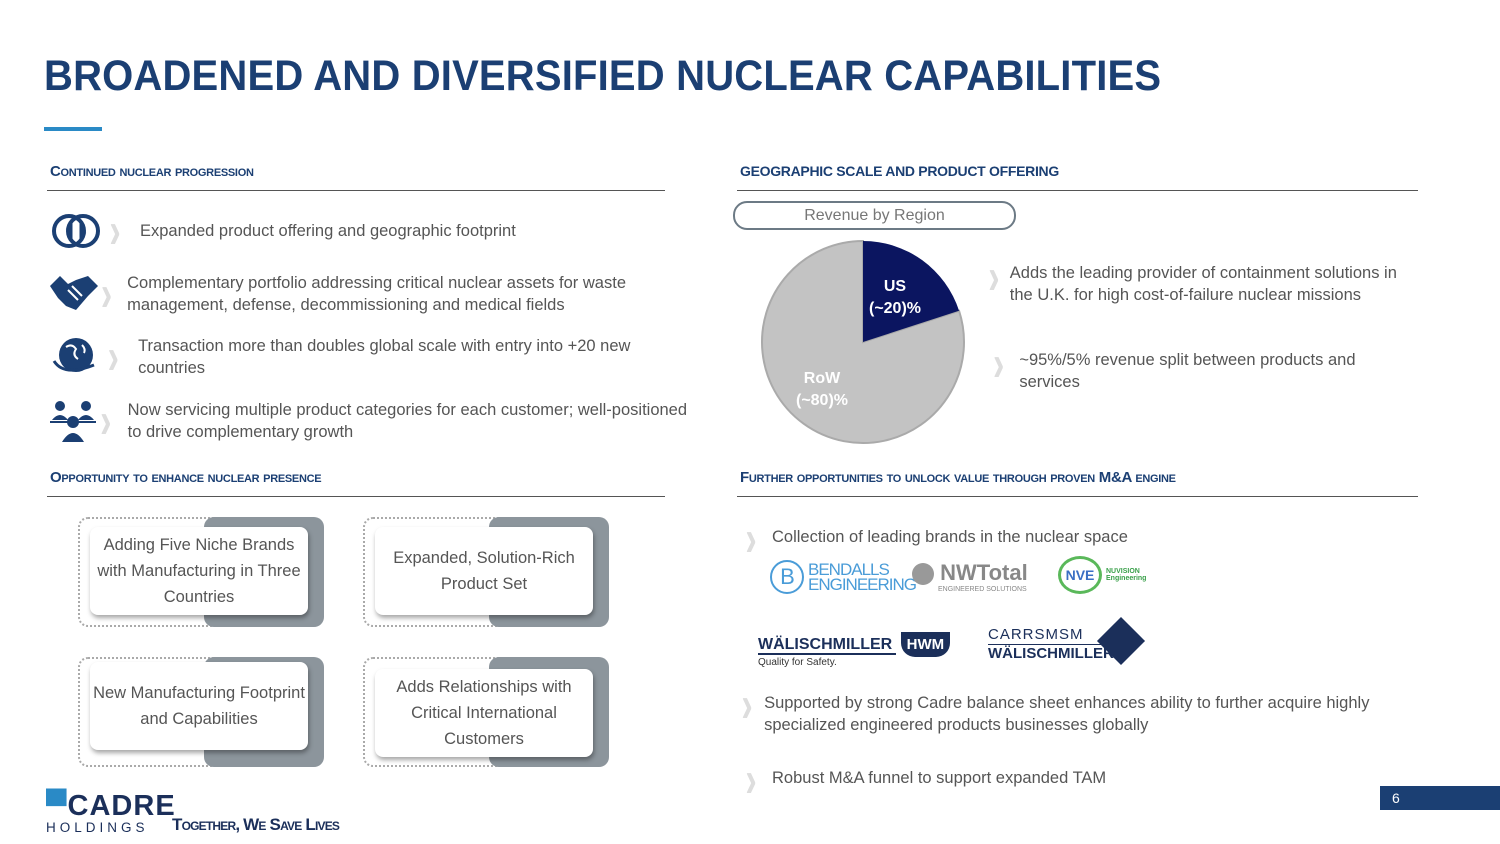  I want to click on pie-slice-row, so click(863, 341).